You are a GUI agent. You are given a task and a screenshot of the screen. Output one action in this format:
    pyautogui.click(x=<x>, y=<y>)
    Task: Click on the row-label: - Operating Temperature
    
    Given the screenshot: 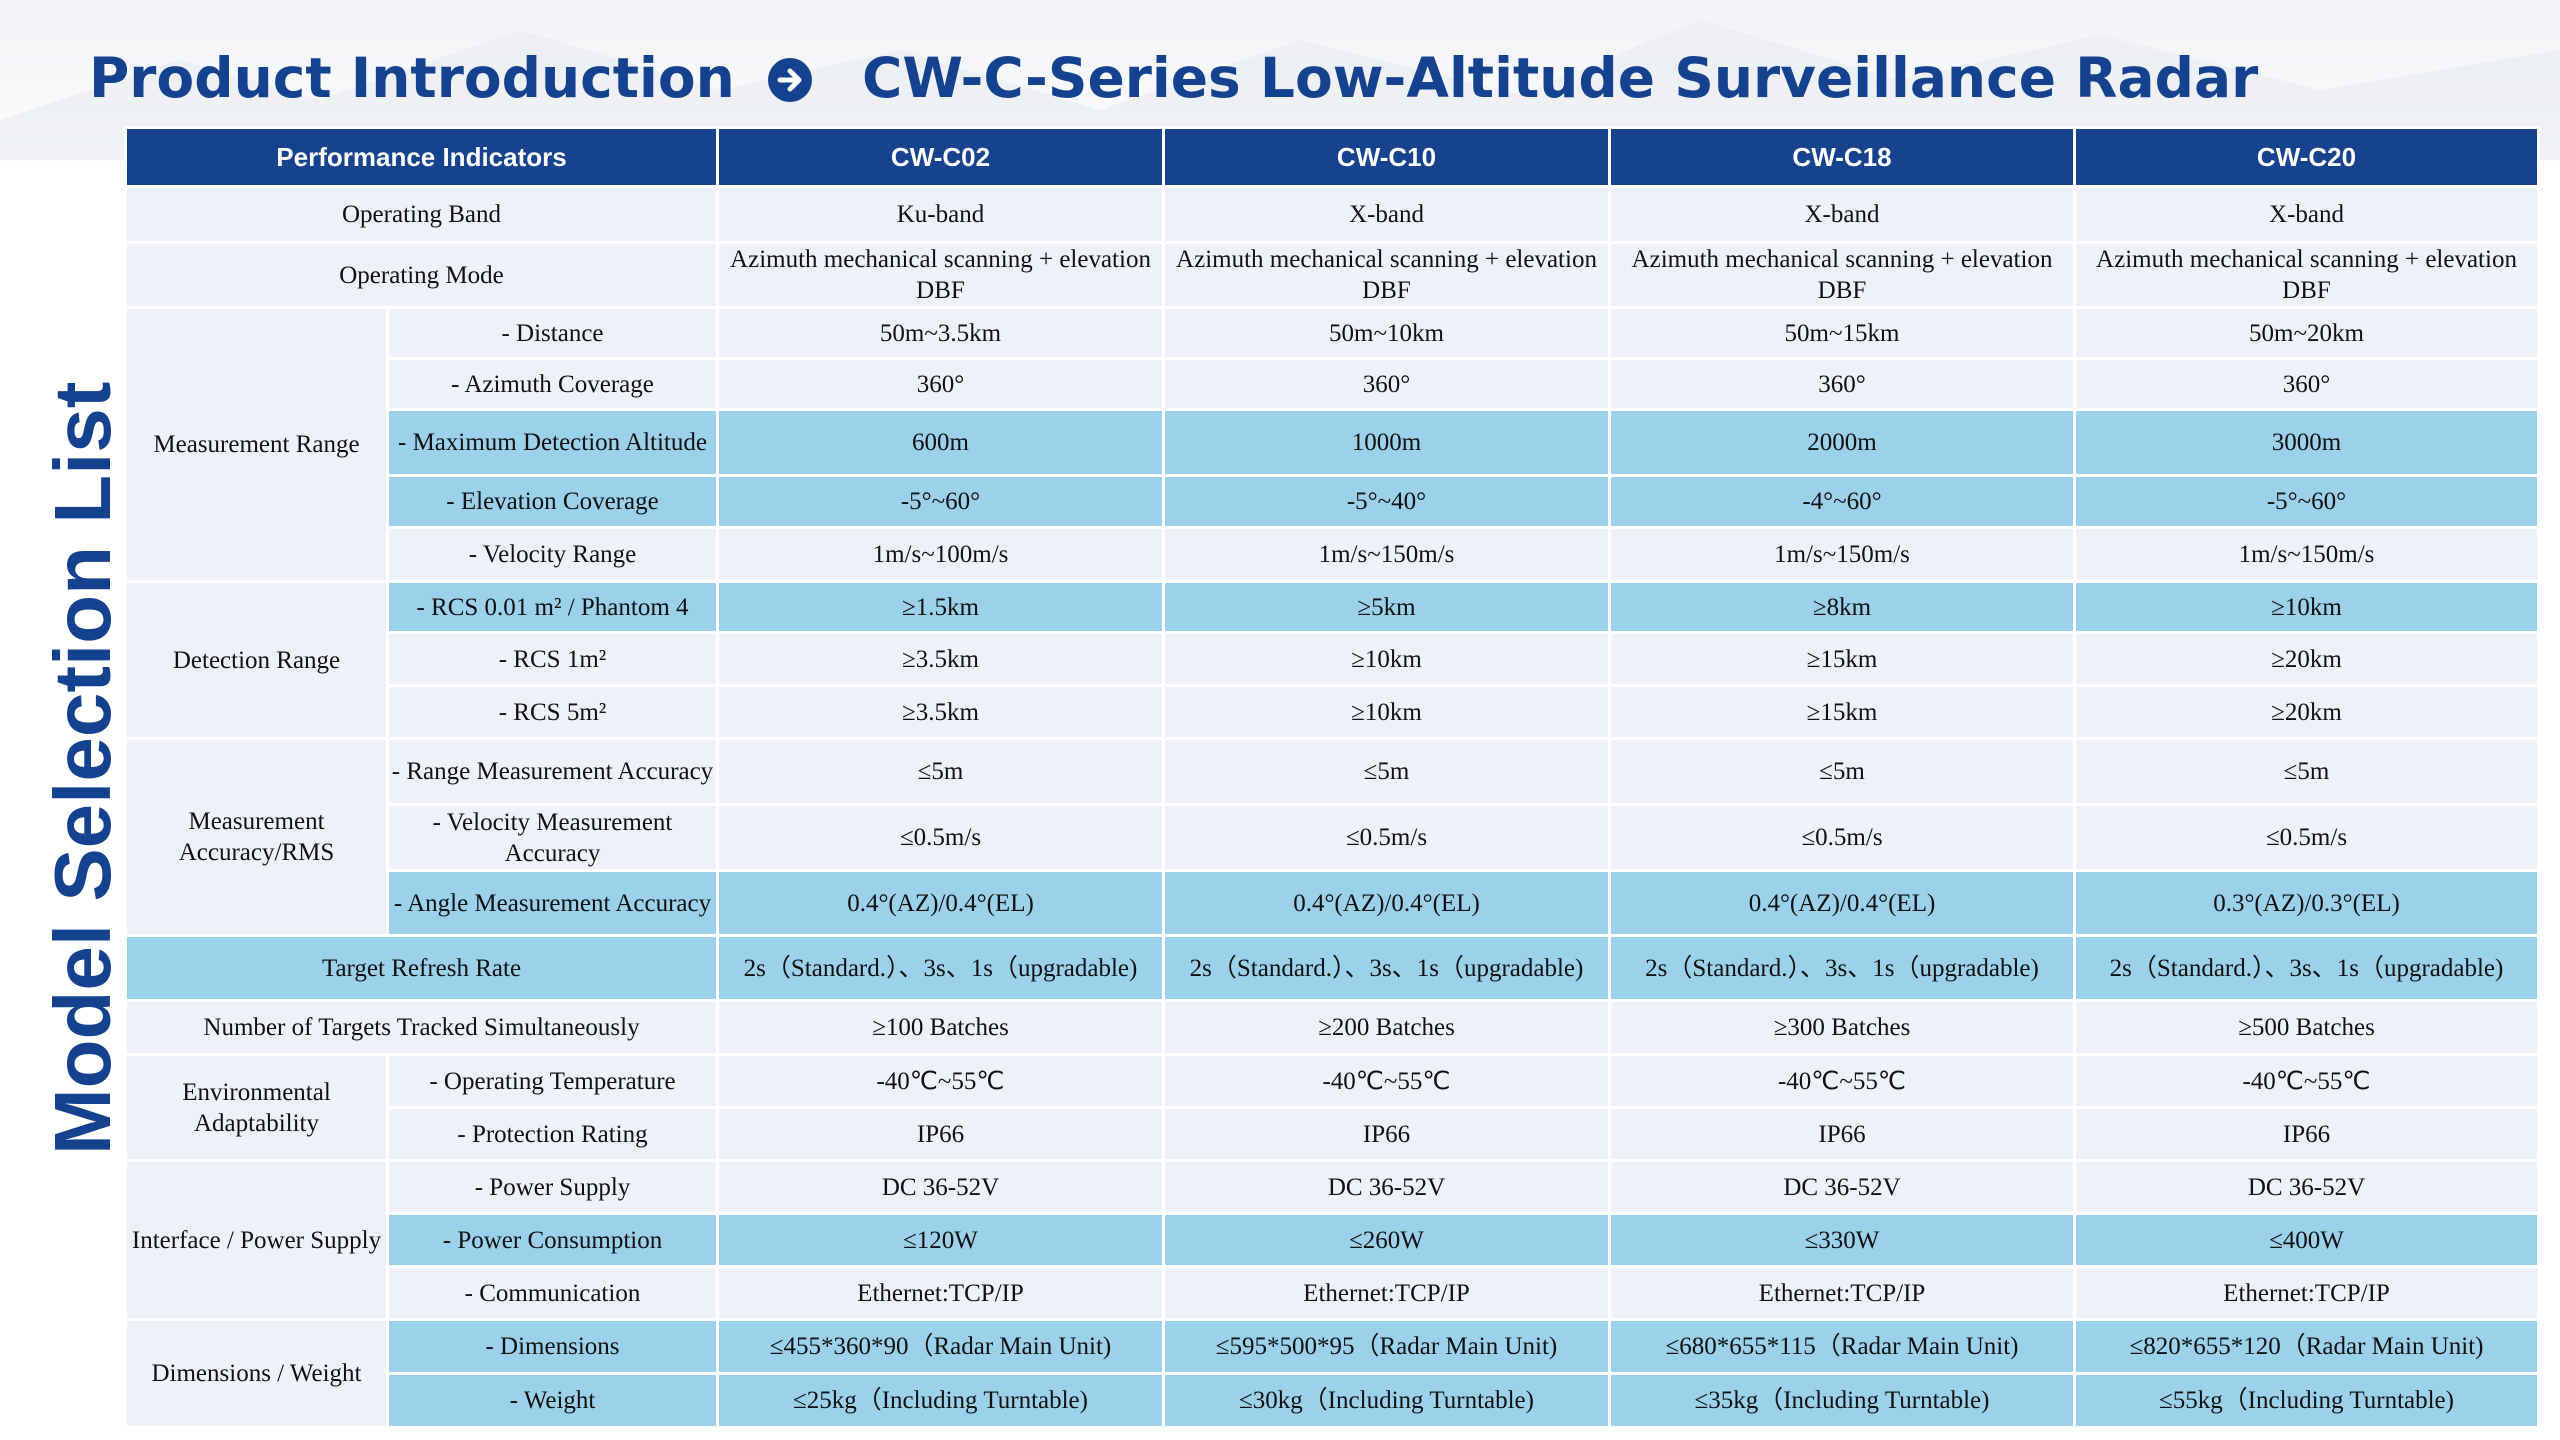 What is the action you would take?
    pyautogui.click(x=552, y=1081)
    